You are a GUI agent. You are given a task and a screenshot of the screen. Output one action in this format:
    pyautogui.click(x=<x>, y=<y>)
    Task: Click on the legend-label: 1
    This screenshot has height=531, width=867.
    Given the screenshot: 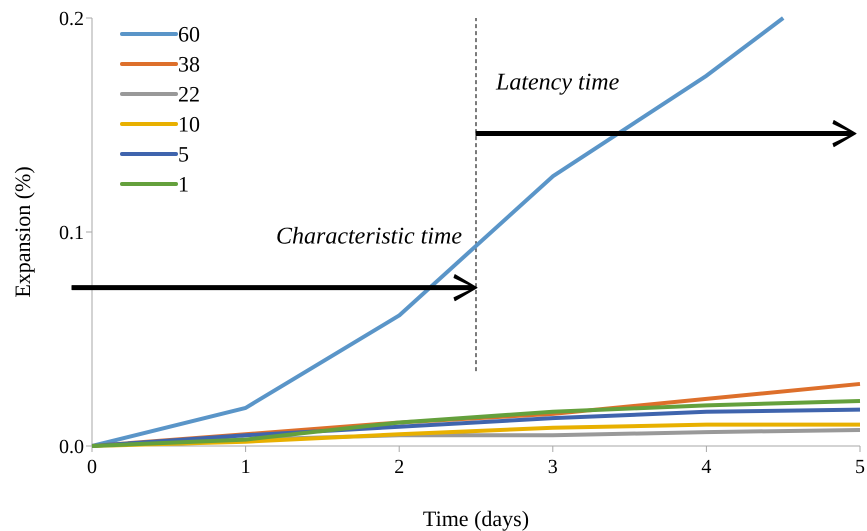 What is the action you would take?
    pyautogui.click(x=183, y=184)
    